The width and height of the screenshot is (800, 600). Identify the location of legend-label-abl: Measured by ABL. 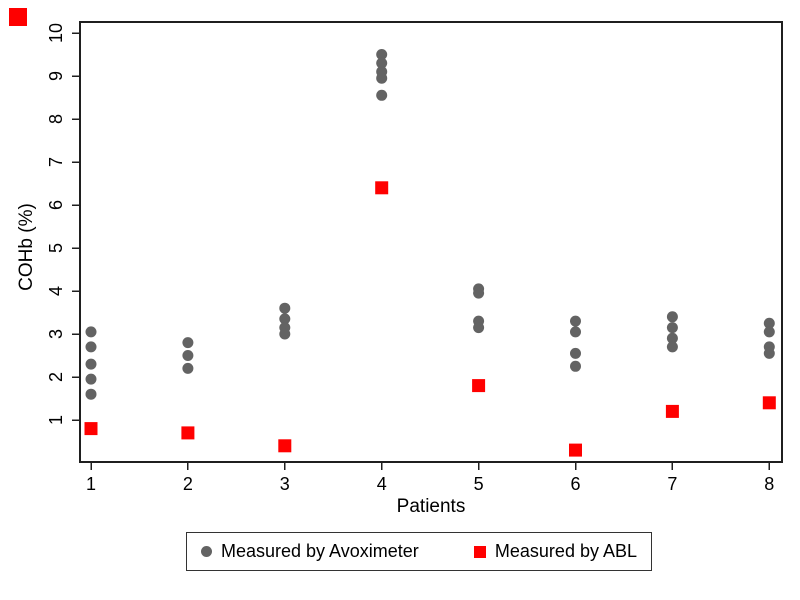
(565, 551).